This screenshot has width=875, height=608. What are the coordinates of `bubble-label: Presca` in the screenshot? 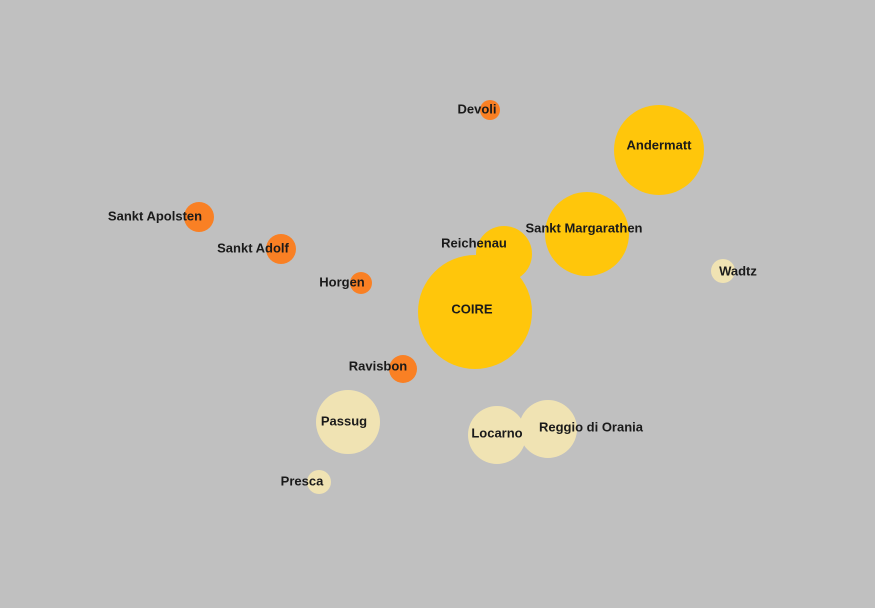 It's located at (302, 480).